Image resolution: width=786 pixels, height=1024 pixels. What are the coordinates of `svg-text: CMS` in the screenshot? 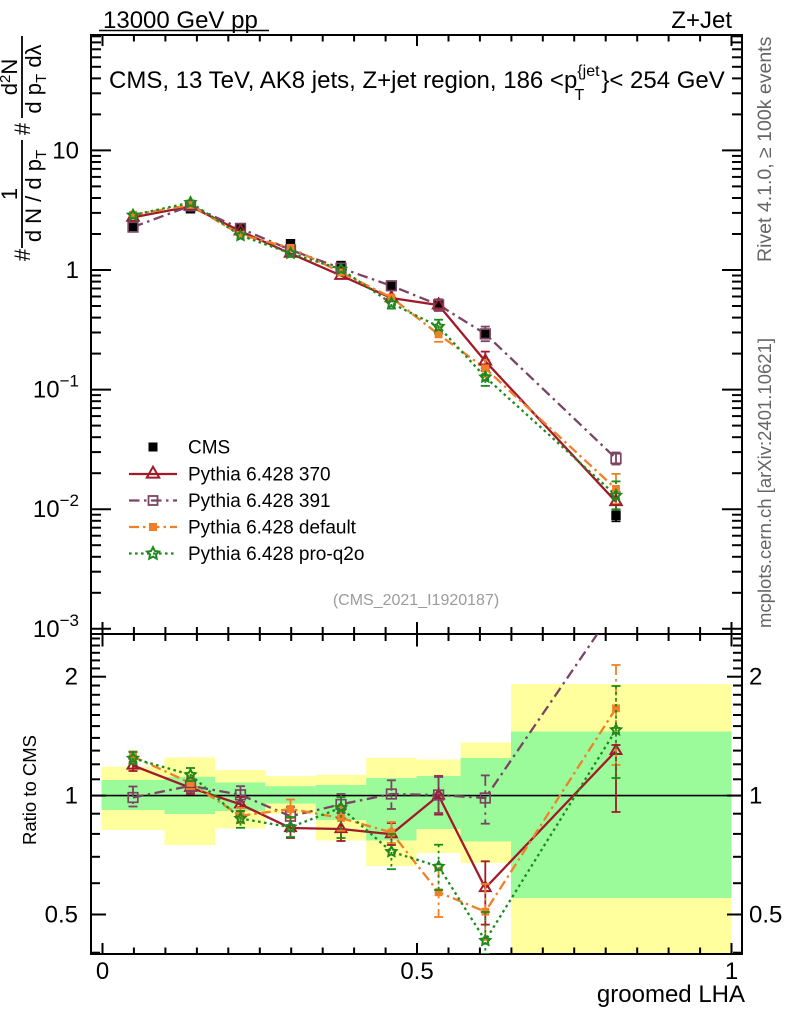 It's located at (209, 448).